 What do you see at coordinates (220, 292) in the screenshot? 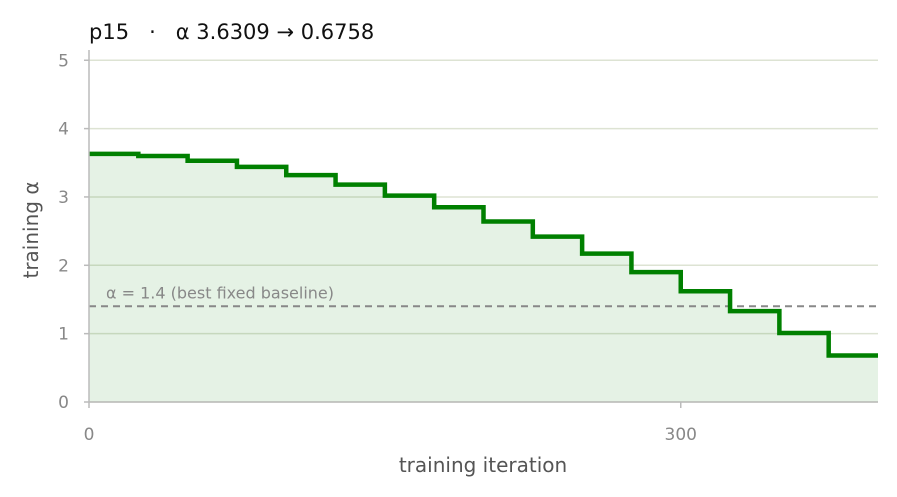
I see `baseline-reference-label: α = 1.4 (best fixed baseline)` at bounding box center [220, 292].